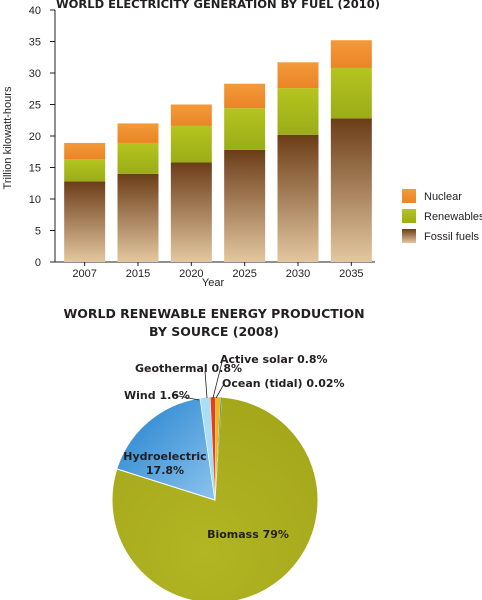  Describe the element at coordinates (35, 43) in the screenshot. I see `y-tick-label: 35` at that location.